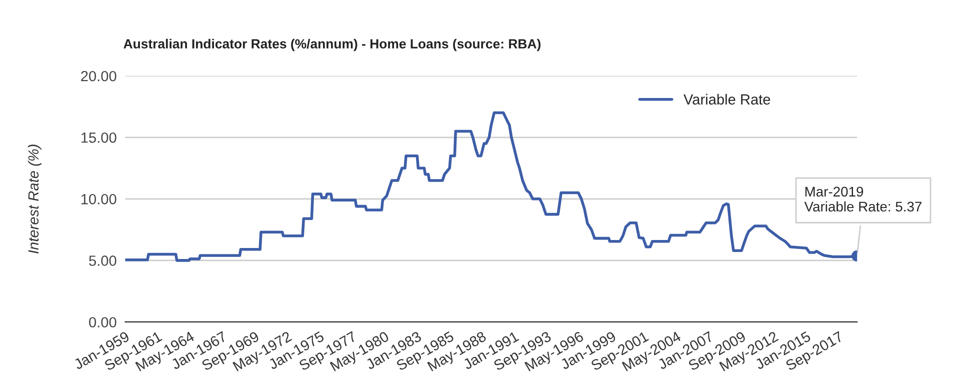 The height and width of the screenshot is (387, 963). Describe the element at coordinates (863, 199) in the screenshot. I see `annotation: Mar-2019 Variable Rate: 5.37` at that location.